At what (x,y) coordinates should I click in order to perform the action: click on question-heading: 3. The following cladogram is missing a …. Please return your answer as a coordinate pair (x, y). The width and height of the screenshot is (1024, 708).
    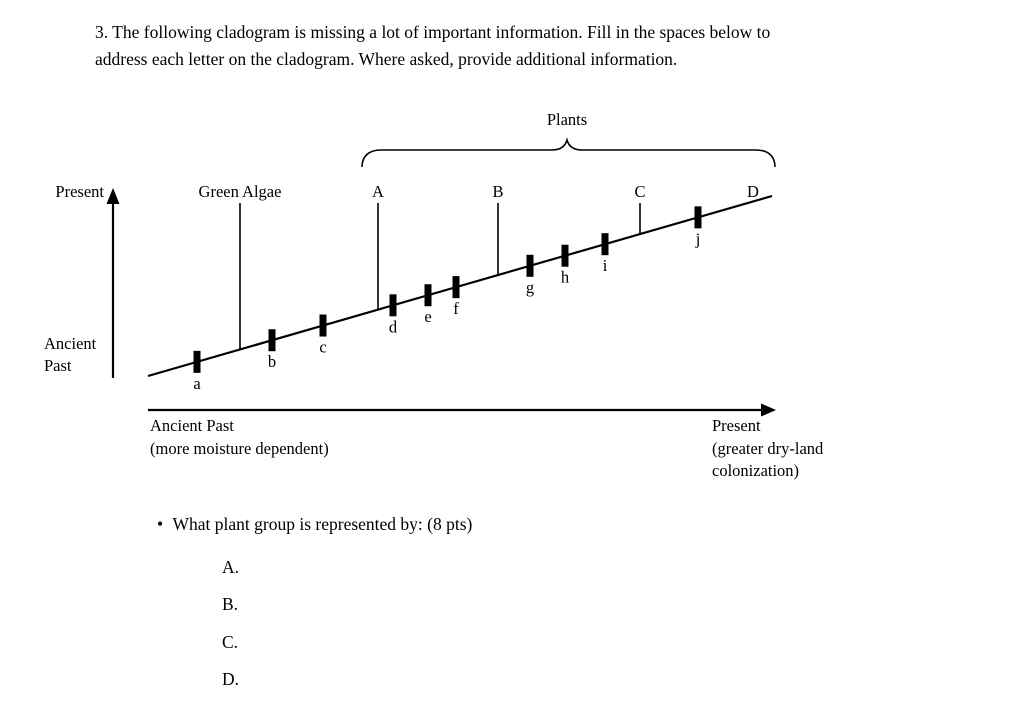
    Looking at the image, I should click on (530, 46).